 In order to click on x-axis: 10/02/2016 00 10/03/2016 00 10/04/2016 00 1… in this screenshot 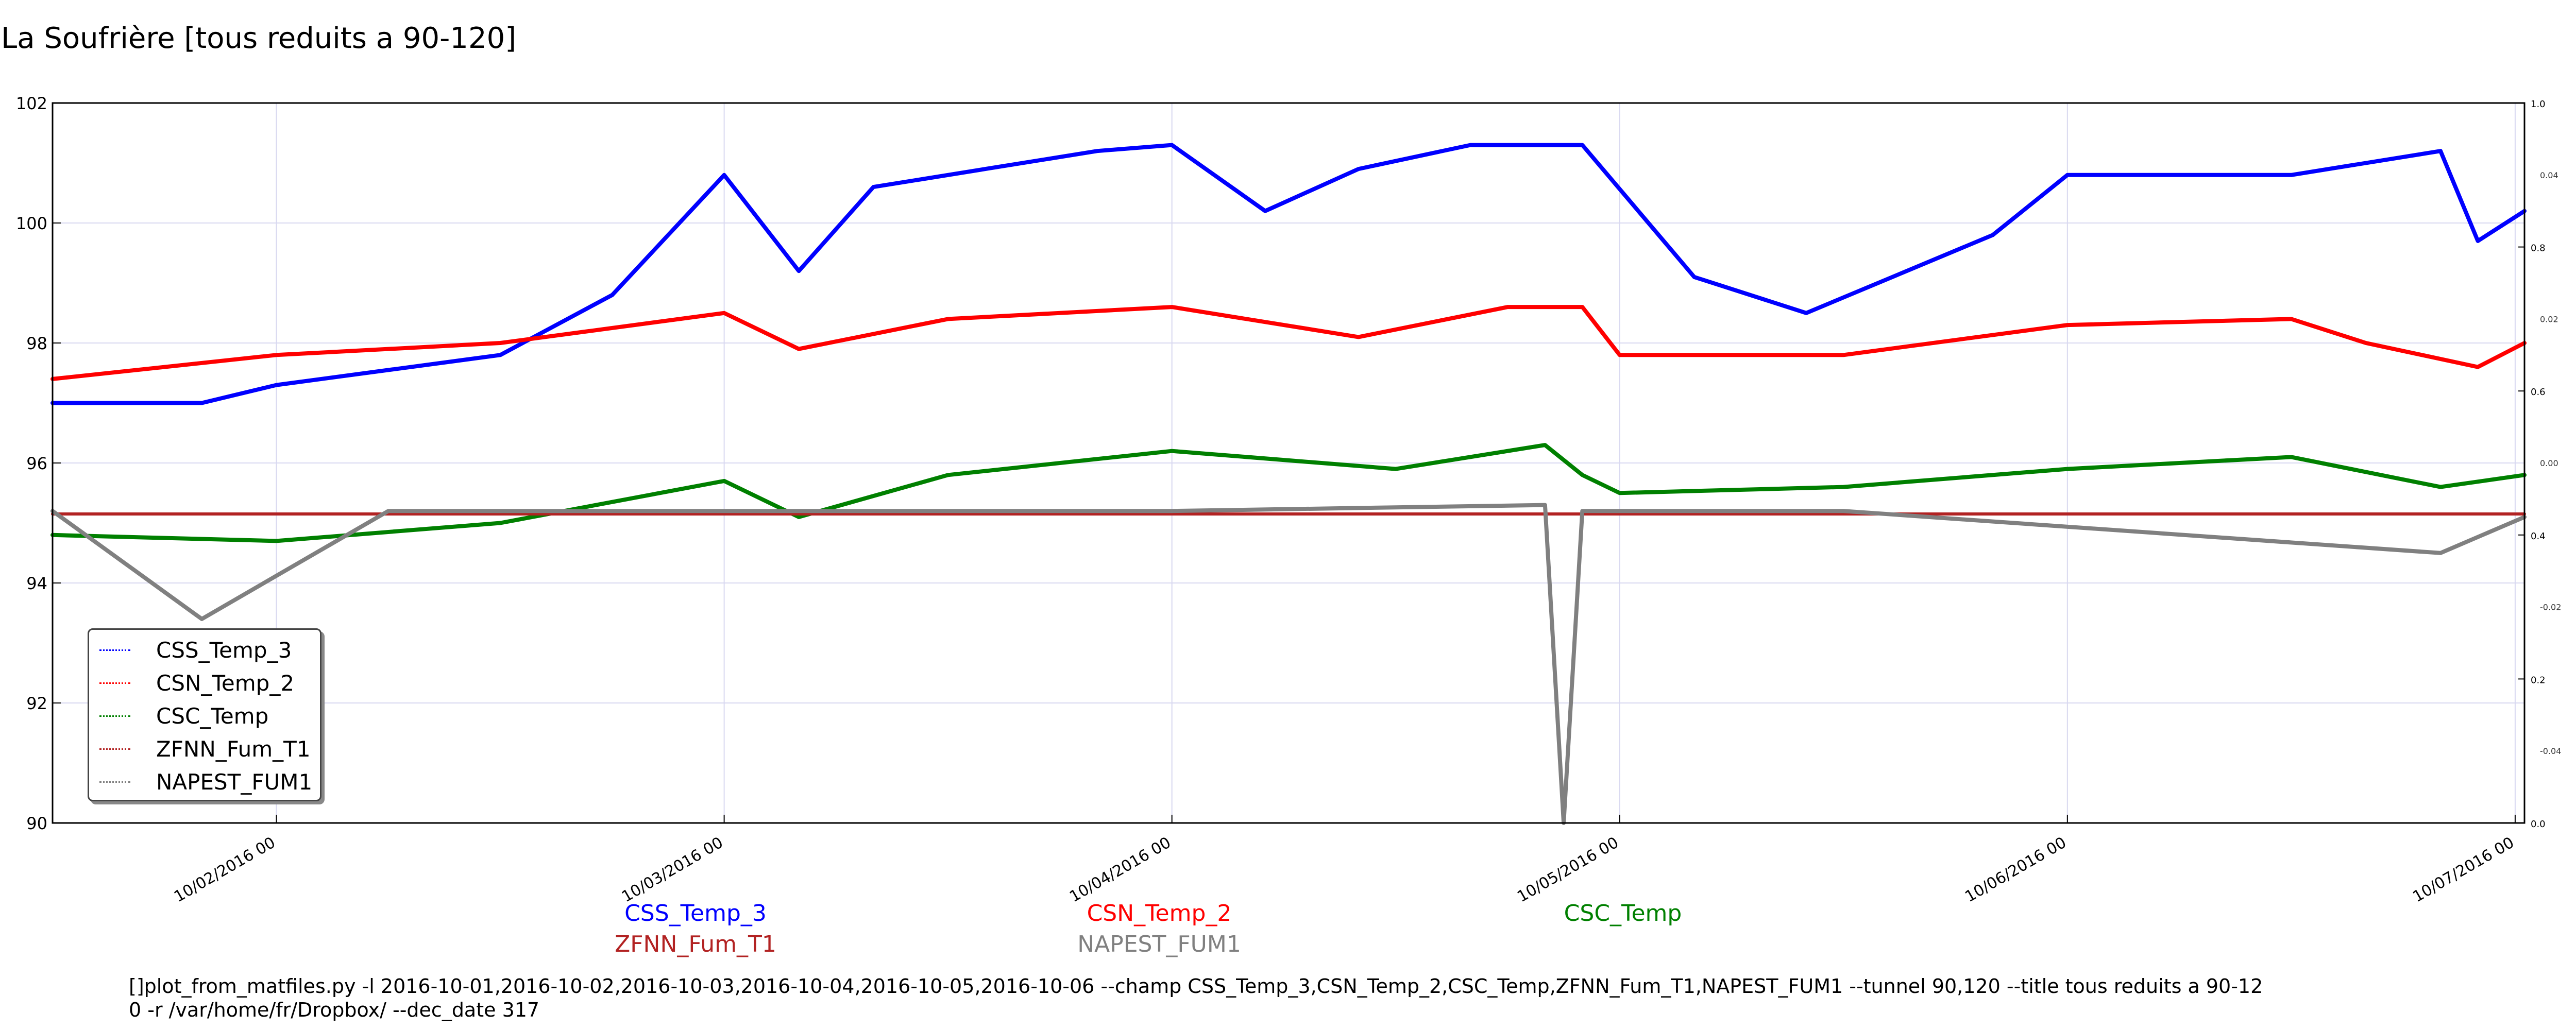, I will do `click(1344, 860)`.